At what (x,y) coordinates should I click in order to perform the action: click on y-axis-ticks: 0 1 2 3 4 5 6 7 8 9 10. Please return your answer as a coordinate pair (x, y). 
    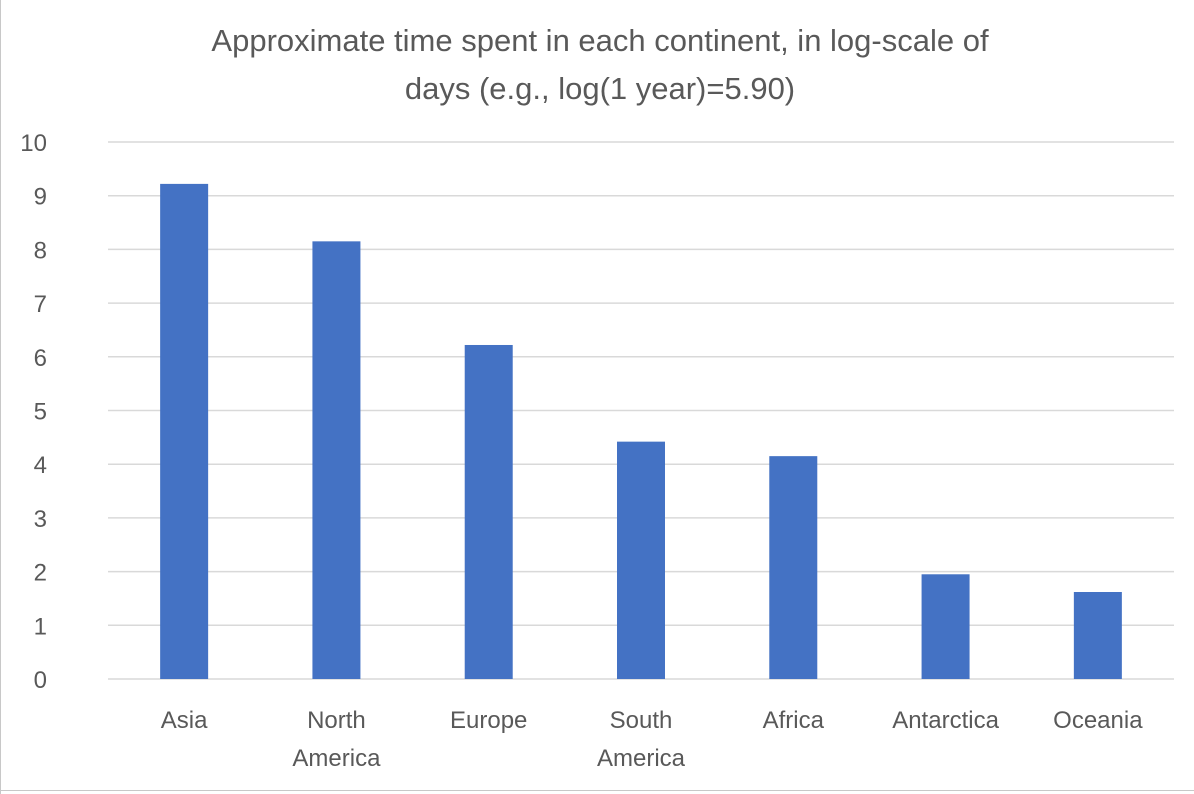
    Looking at the image, I should click on (33, 412).